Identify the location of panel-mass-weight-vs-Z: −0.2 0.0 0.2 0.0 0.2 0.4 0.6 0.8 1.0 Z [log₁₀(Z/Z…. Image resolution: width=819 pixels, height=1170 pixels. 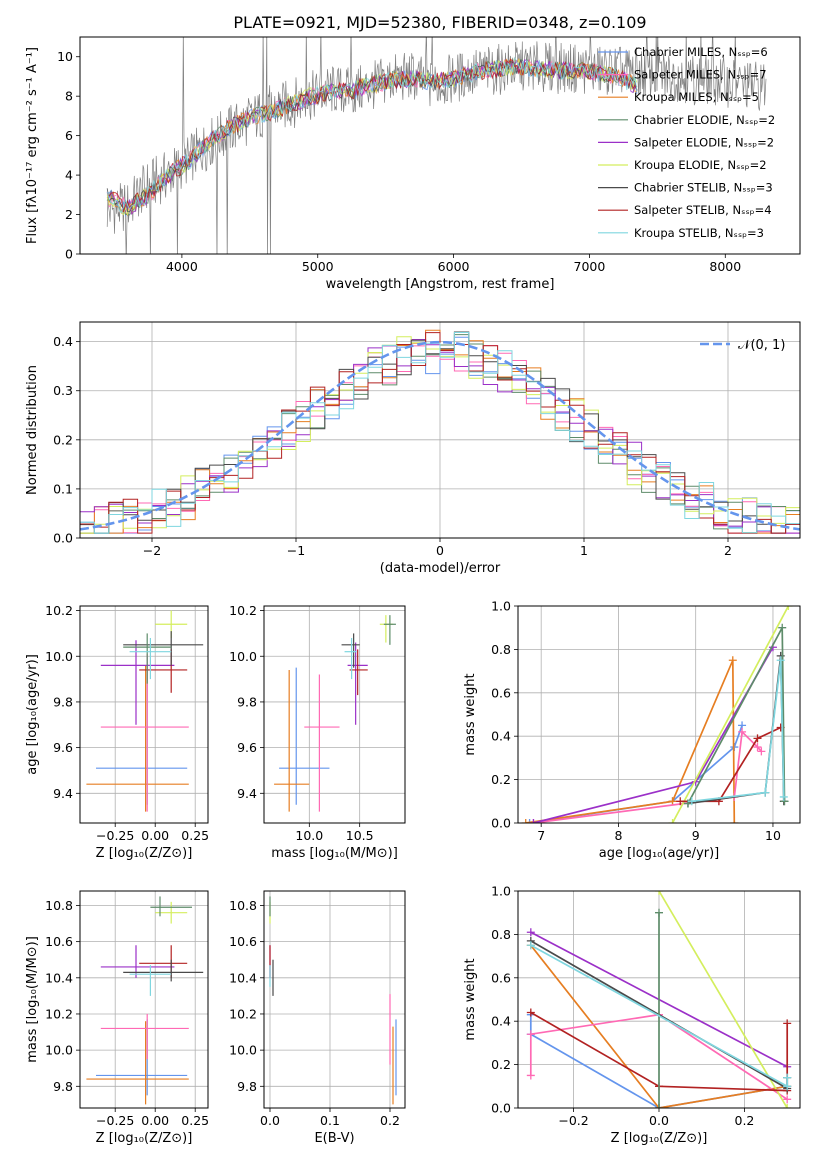
(632, 1015).